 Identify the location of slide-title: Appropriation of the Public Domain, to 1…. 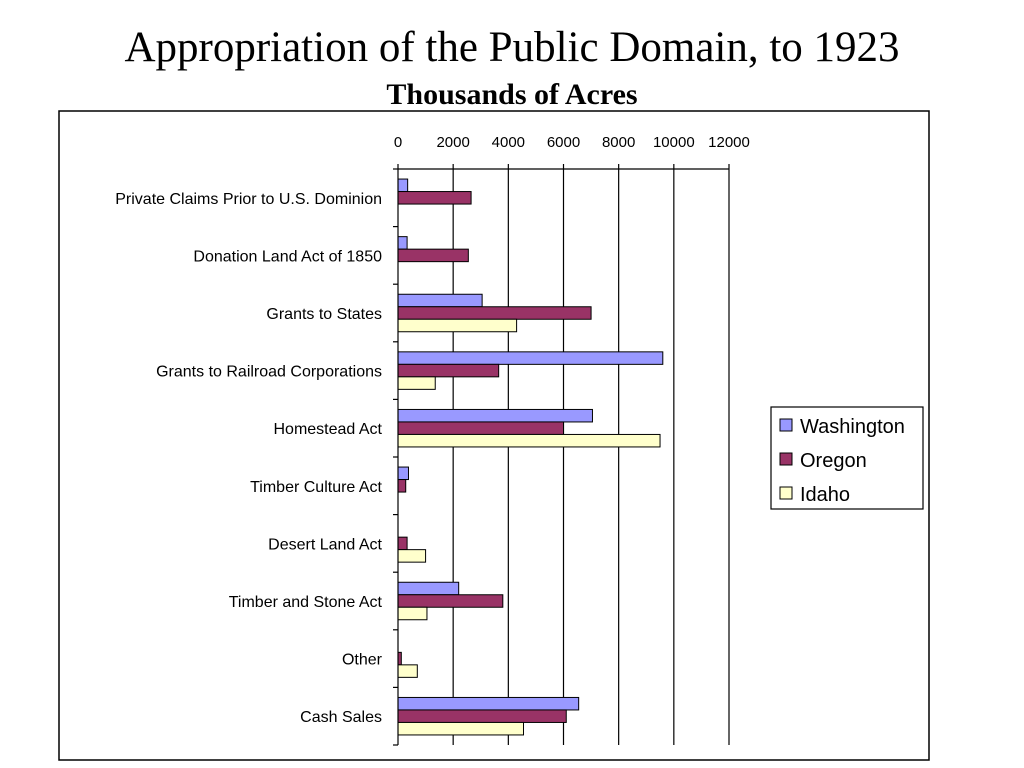
(512, 47).